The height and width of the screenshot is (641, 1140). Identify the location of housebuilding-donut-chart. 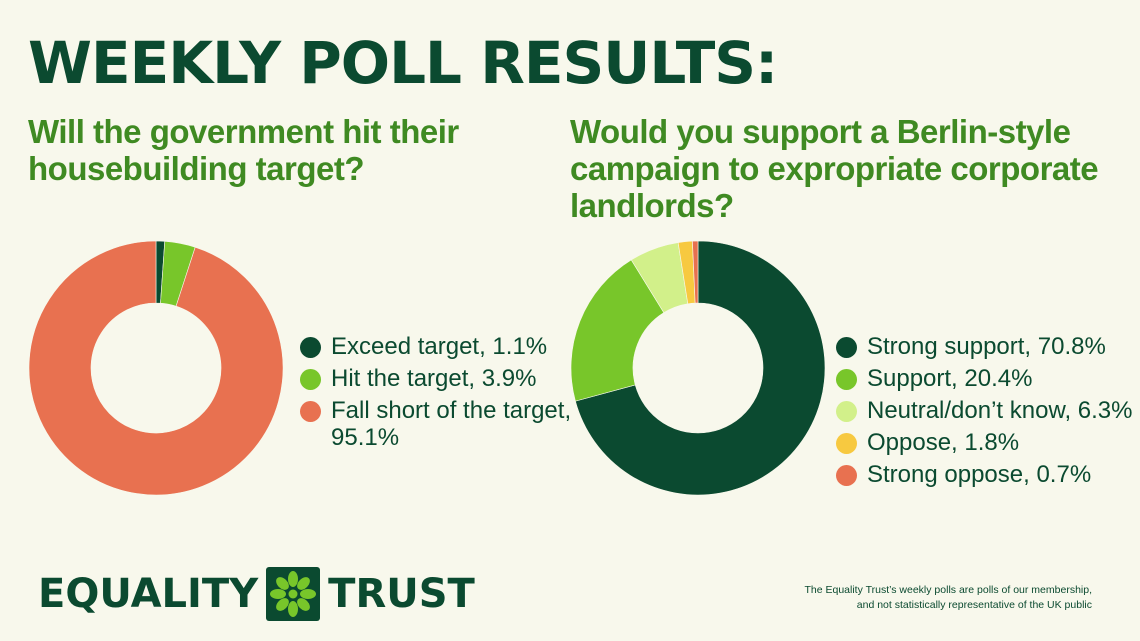
(156, 368).